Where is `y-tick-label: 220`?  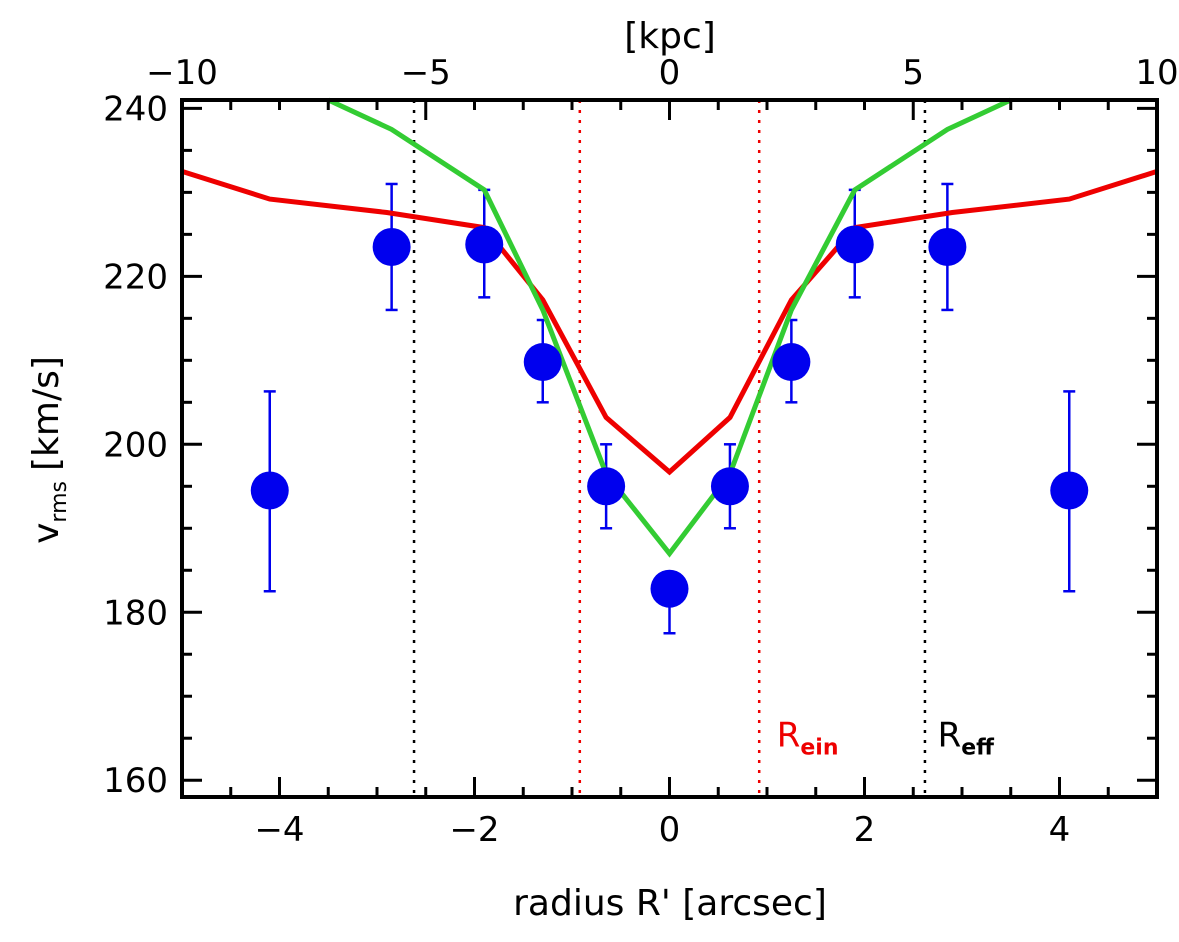 y-tick-label: 220 is located at coordinates (135, 277).